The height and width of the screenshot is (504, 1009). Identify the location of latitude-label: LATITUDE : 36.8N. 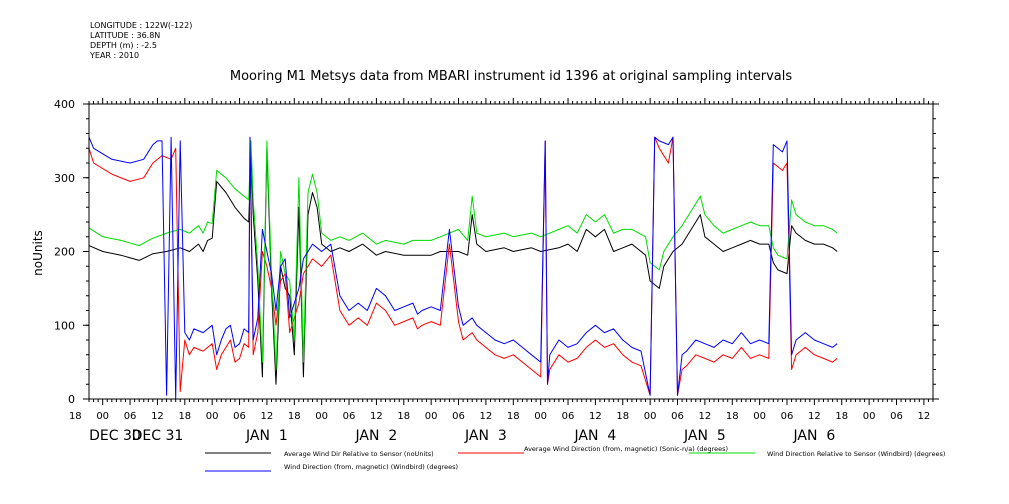
(125, 35).